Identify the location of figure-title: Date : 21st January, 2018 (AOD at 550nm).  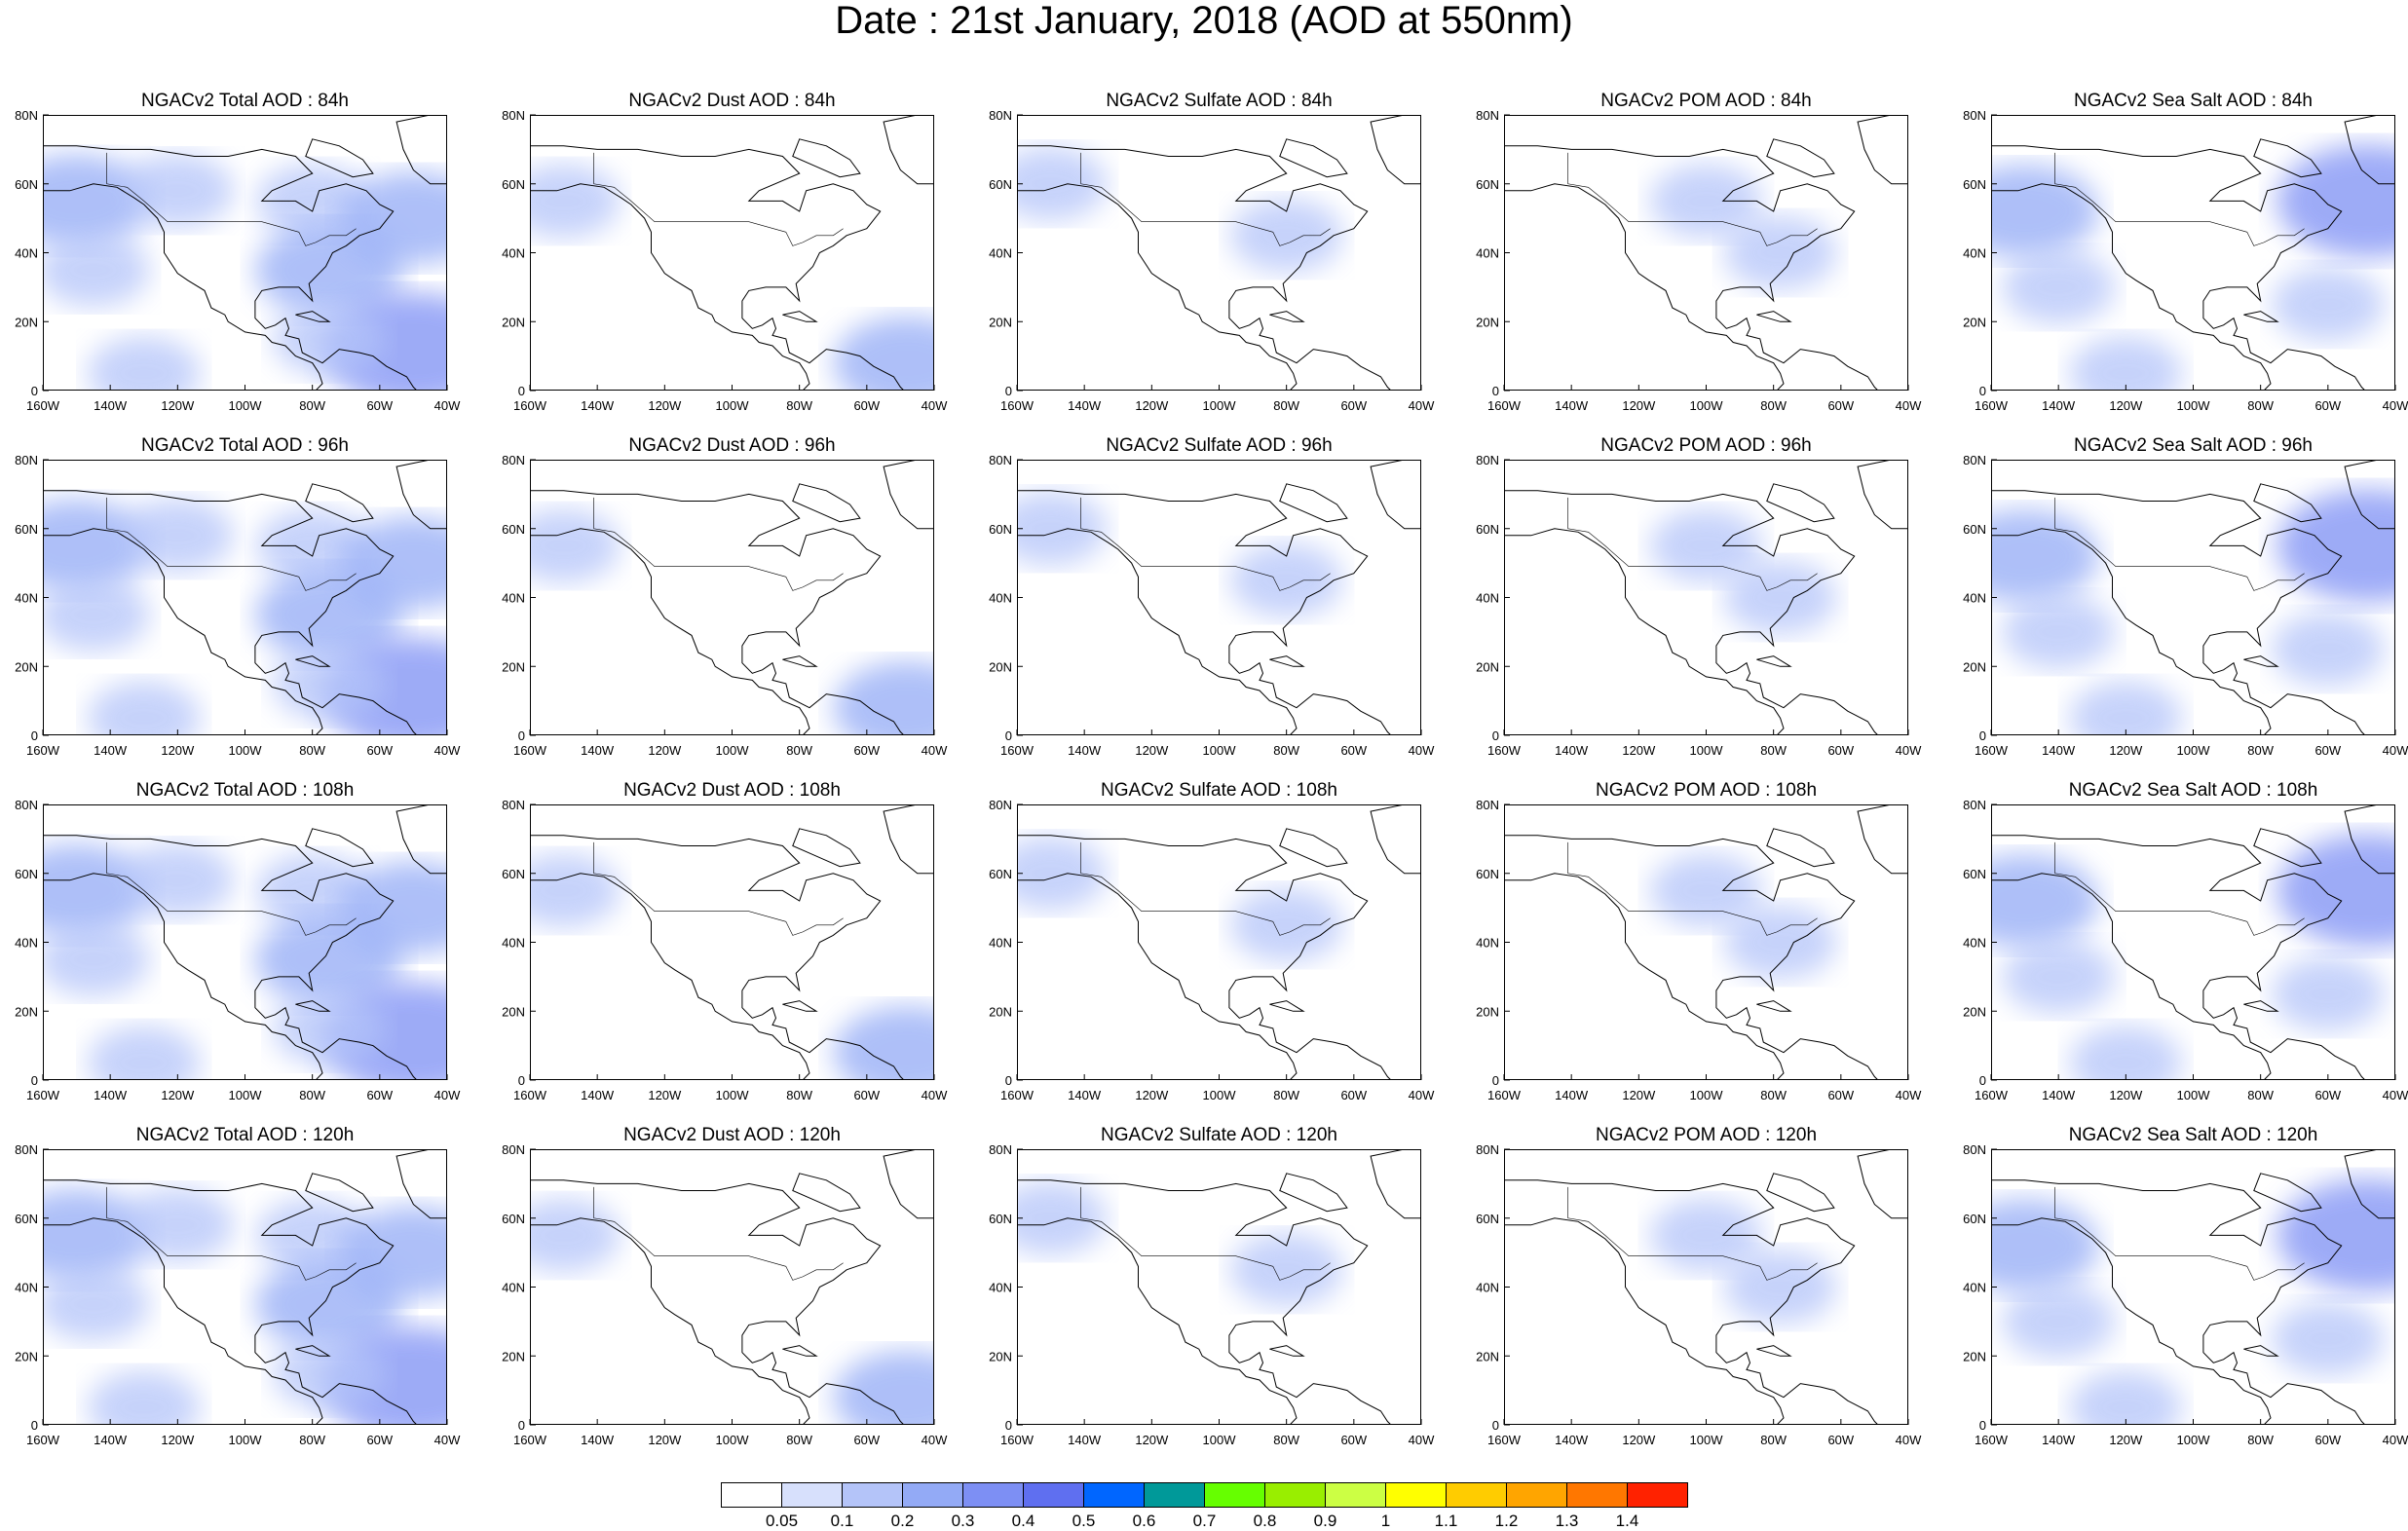
(1204, 21).